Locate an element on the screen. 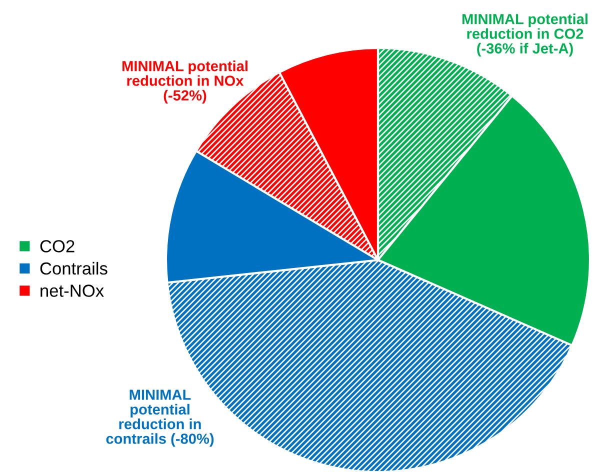 The width and height of the screenshot is (599, 472). text: MINIMAL potential reduction in contrails (-80%) is located at coordinates (160, 418).